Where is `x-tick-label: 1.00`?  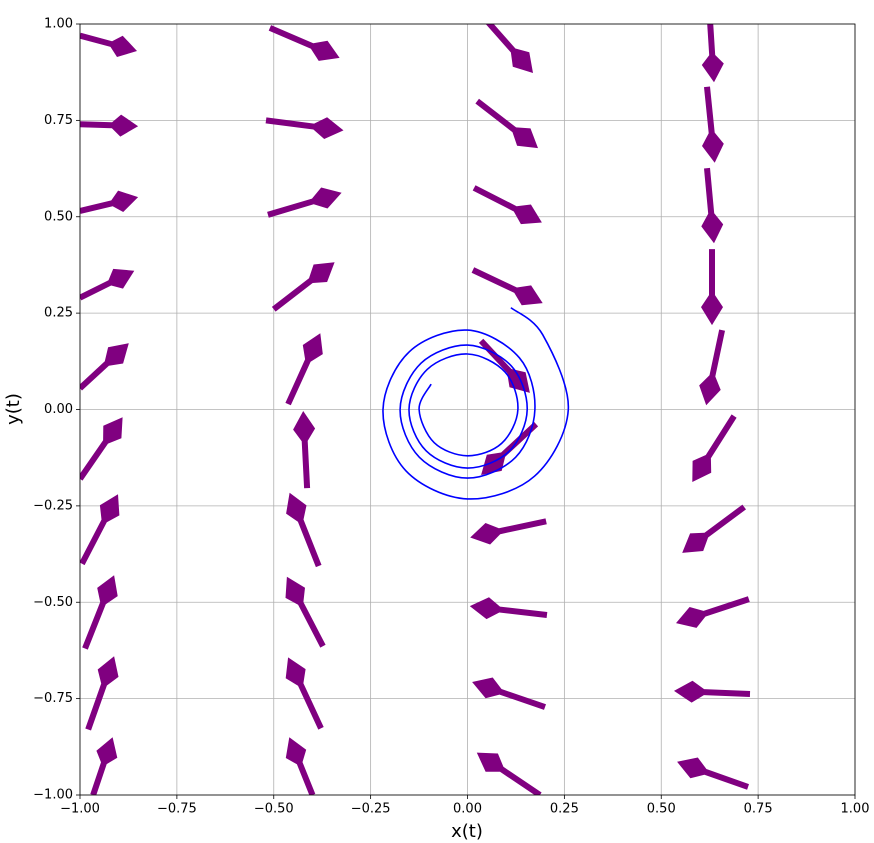 x-tick-label: 1.00 is located at coordinates (855, 809).